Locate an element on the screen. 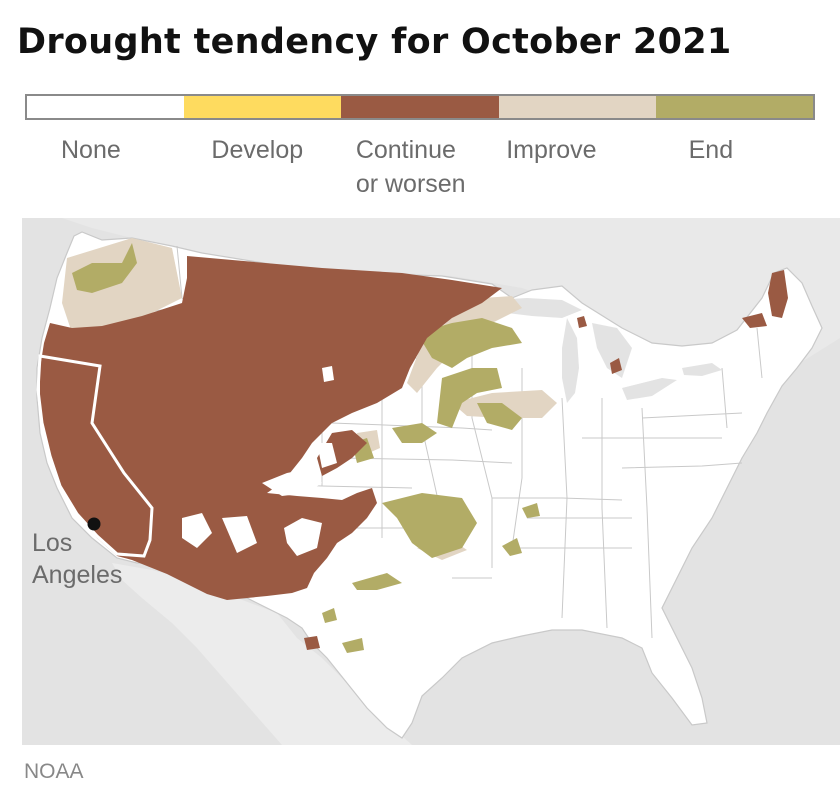 The width and height of the screenshot is (840, 801). none-areas is located at coordinates (259, 461).